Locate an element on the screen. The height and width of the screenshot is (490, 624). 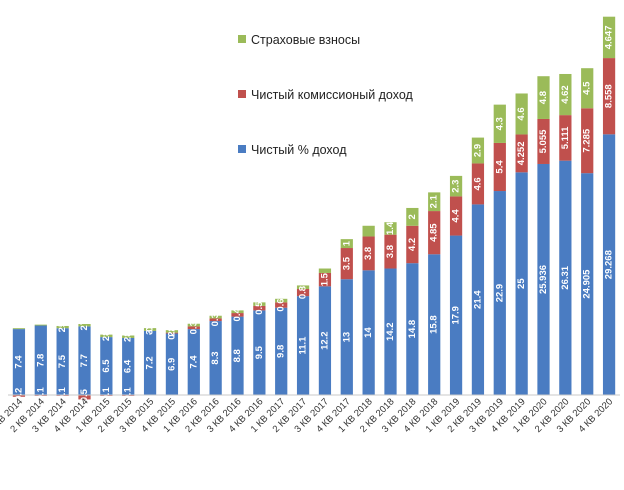
data-label-insurance-21: 2.3 is located at coordinates (456, 186).